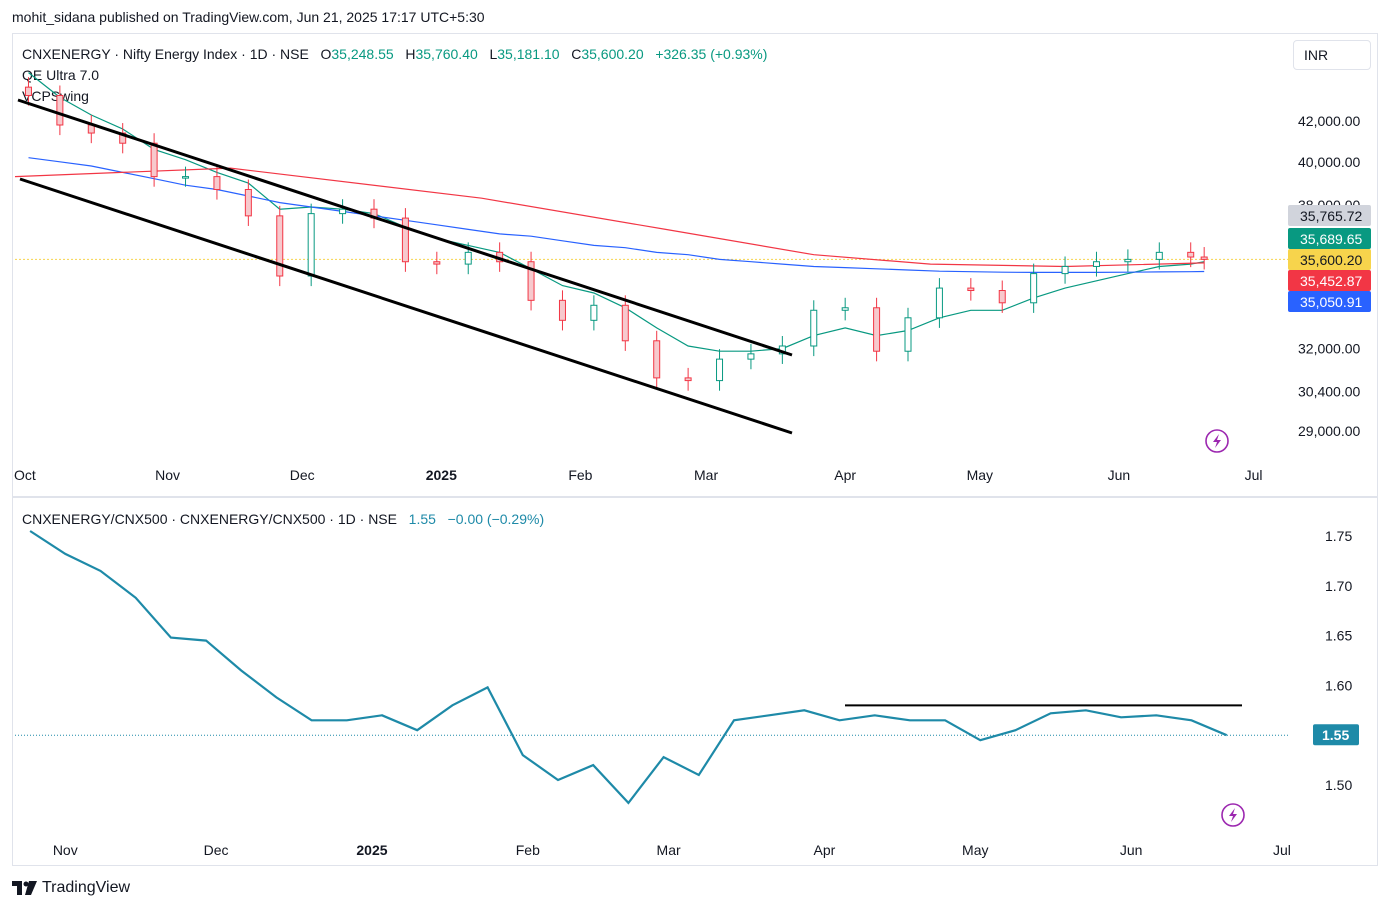  I want to click on change-value: +326.35 (+0.93%), so click(711, 54).